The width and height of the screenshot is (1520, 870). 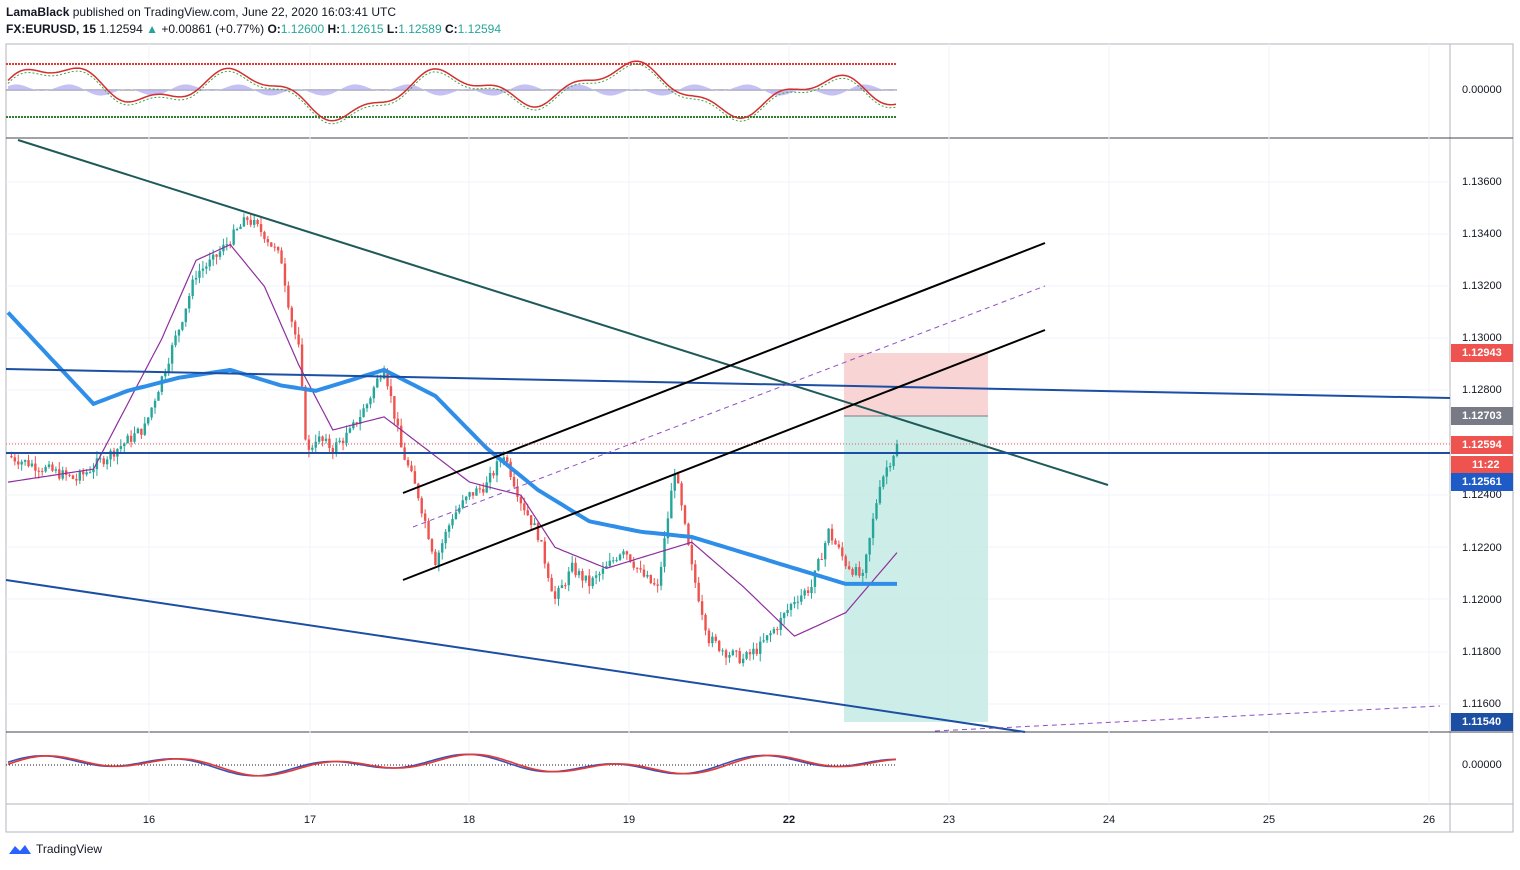 I want to click on lower-channel-line, so click(x=515, y=656).